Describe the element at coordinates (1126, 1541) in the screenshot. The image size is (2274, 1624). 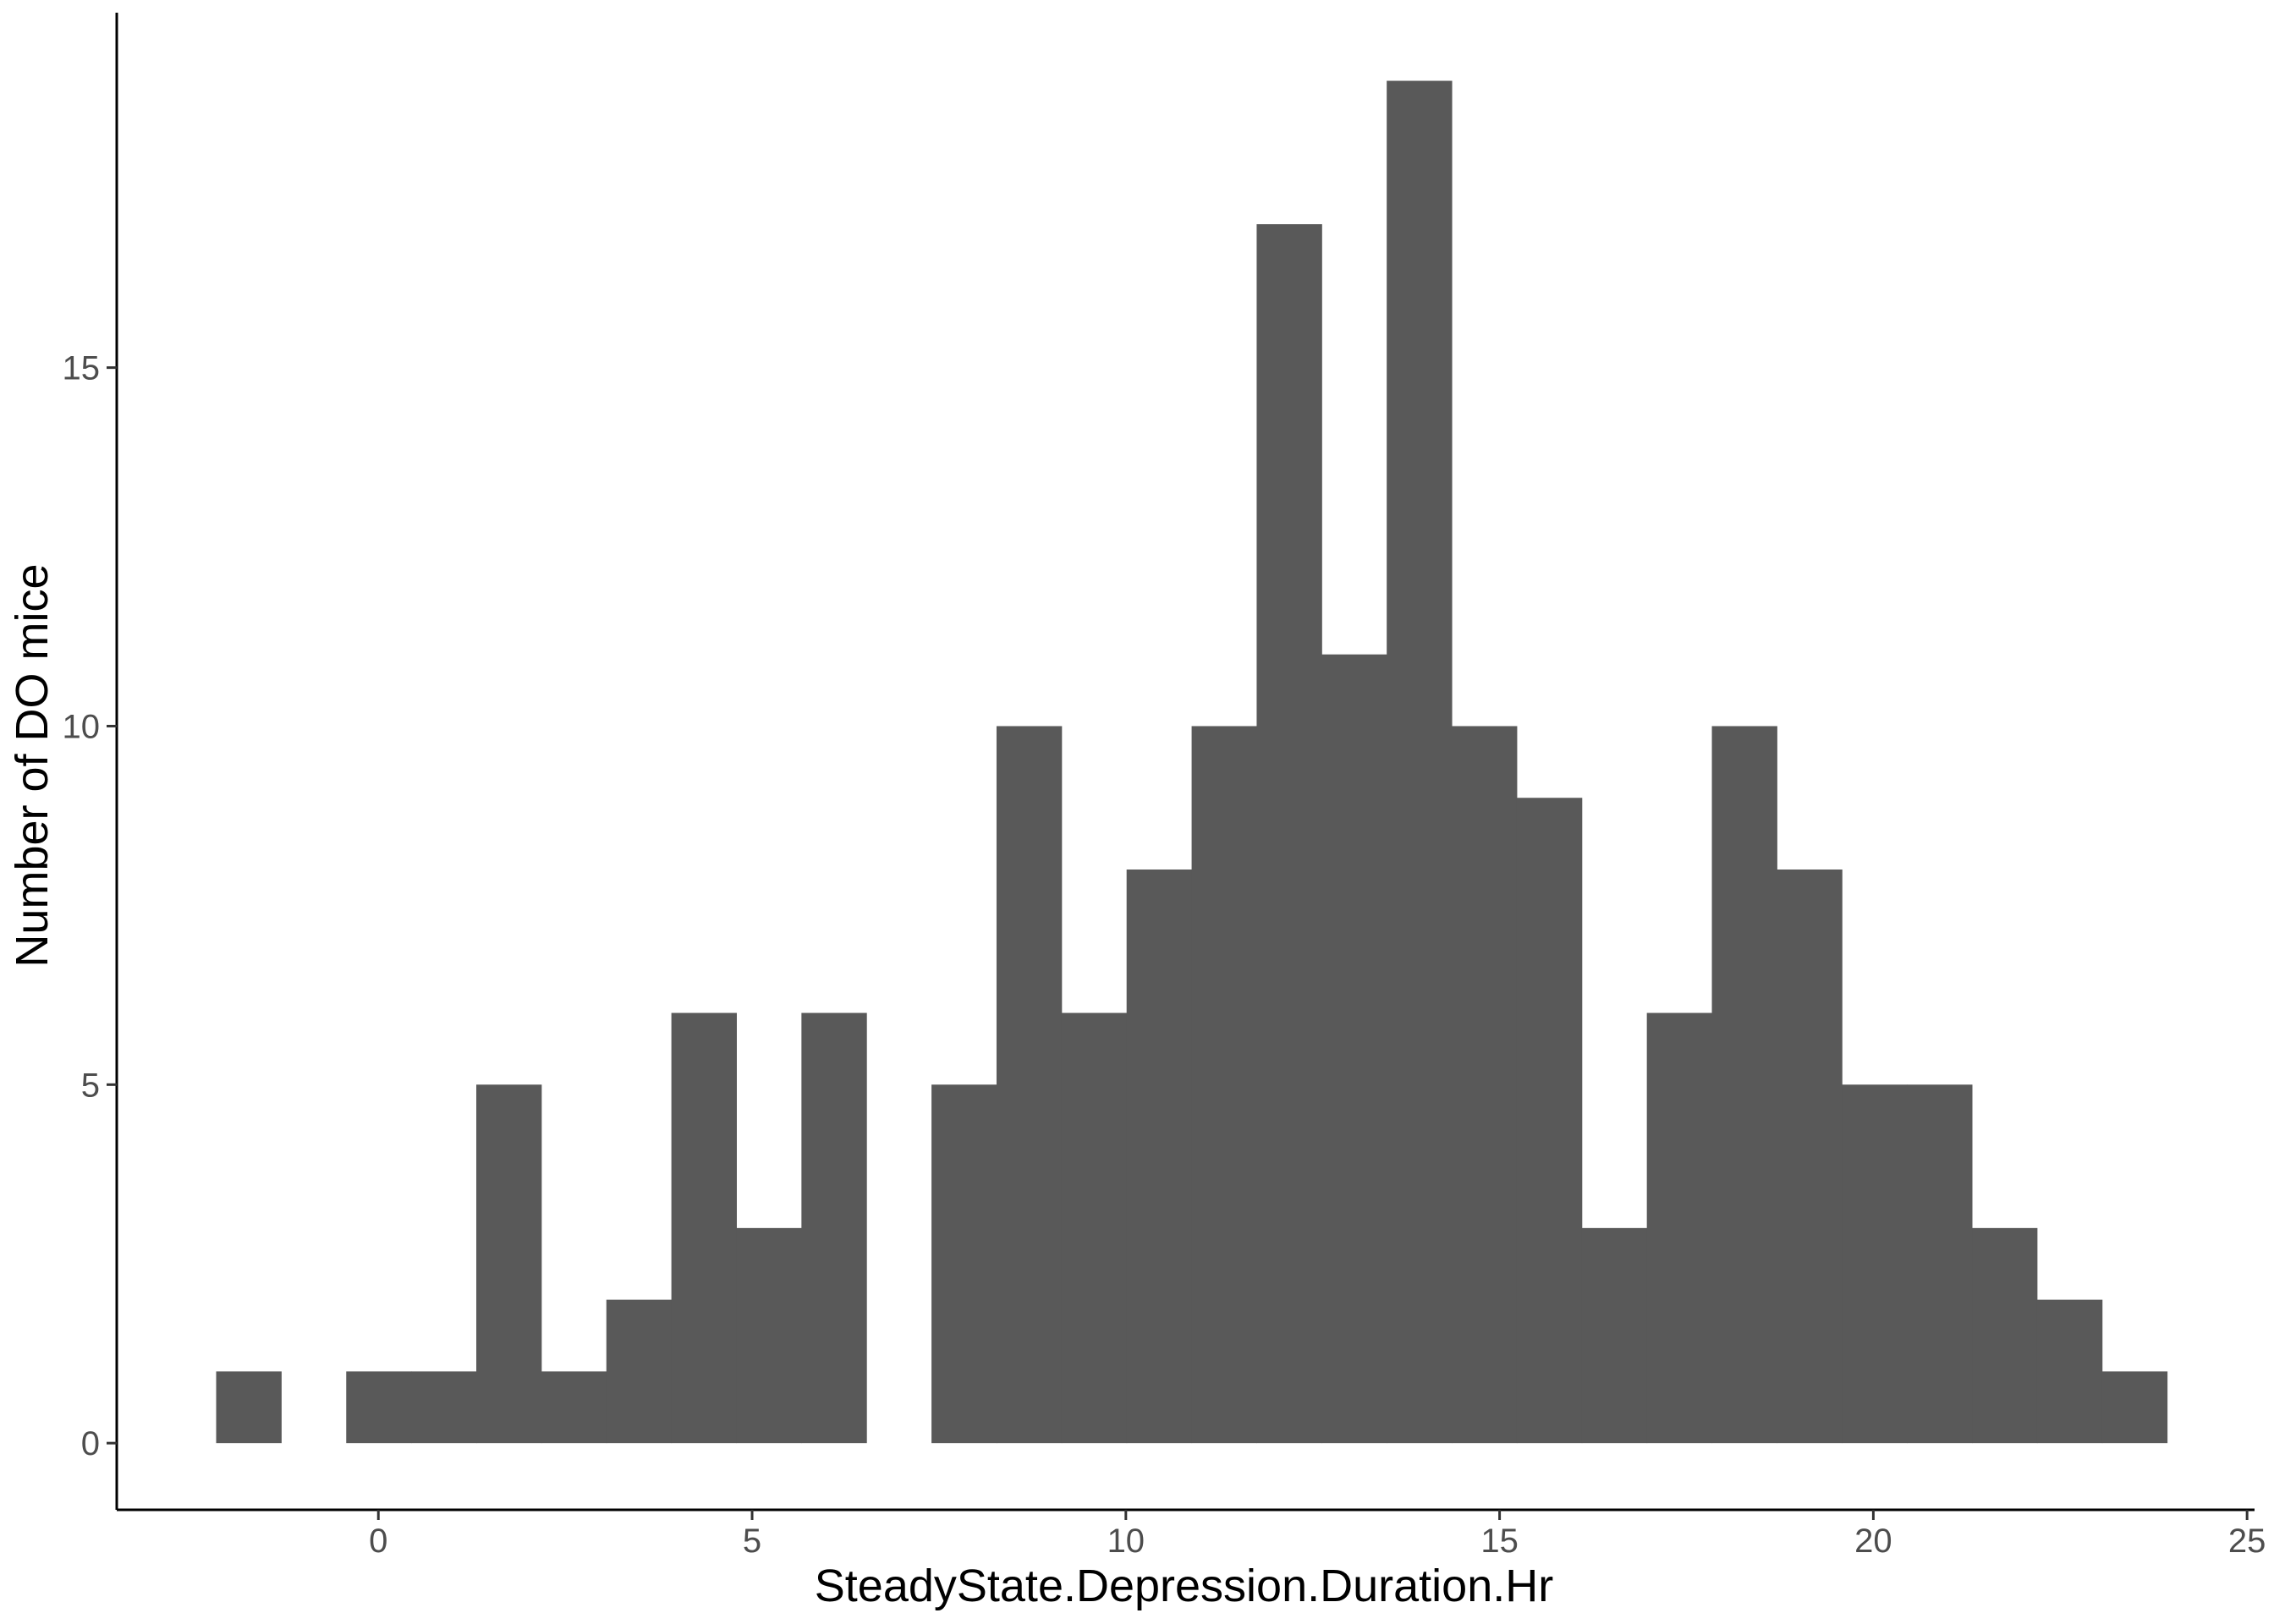
I see `x-tick-label: 10` at that location.